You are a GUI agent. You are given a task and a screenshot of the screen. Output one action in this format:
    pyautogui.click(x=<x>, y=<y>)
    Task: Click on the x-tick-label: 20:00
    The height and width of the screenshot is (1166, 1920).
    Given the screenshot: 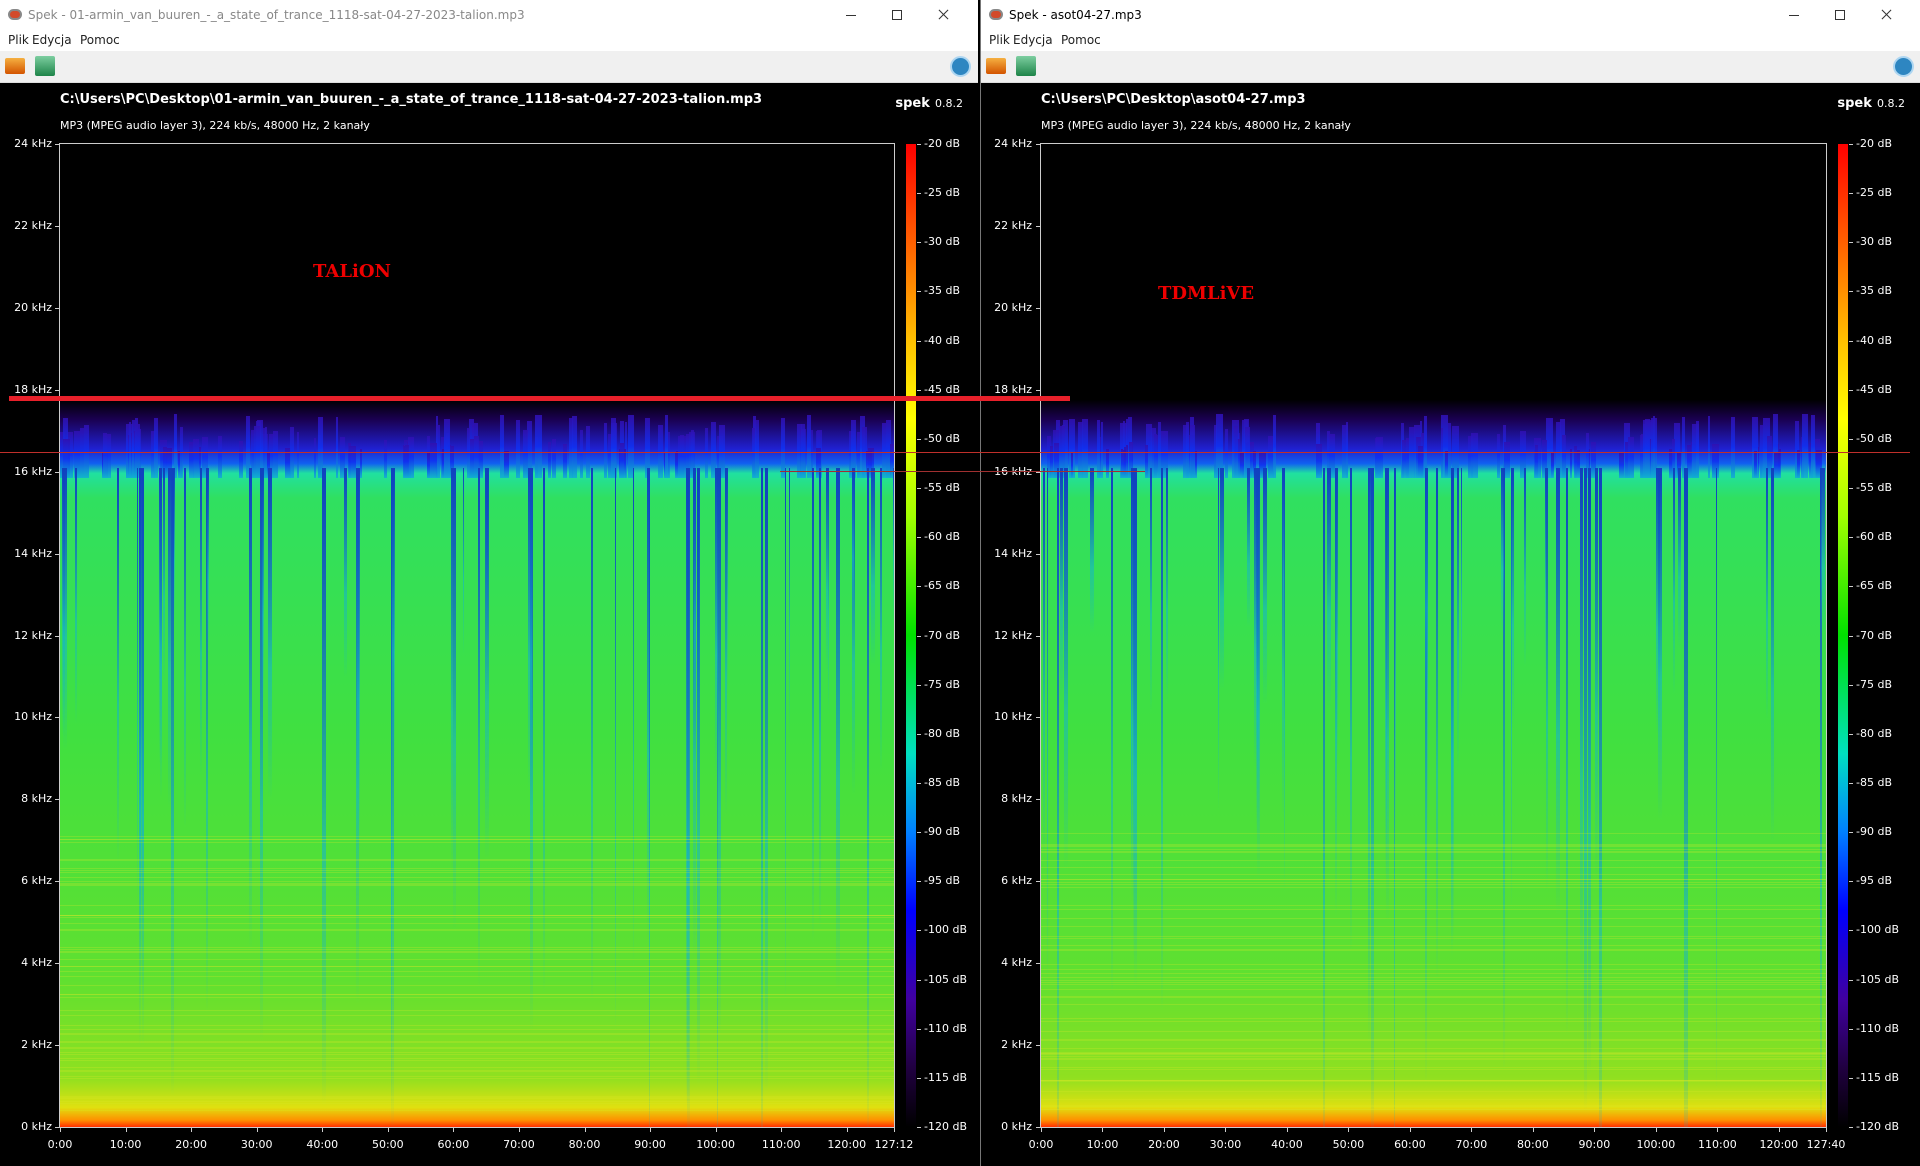 What is the action you would take?
    pyautogui.click(x=1164, y=1144)
    